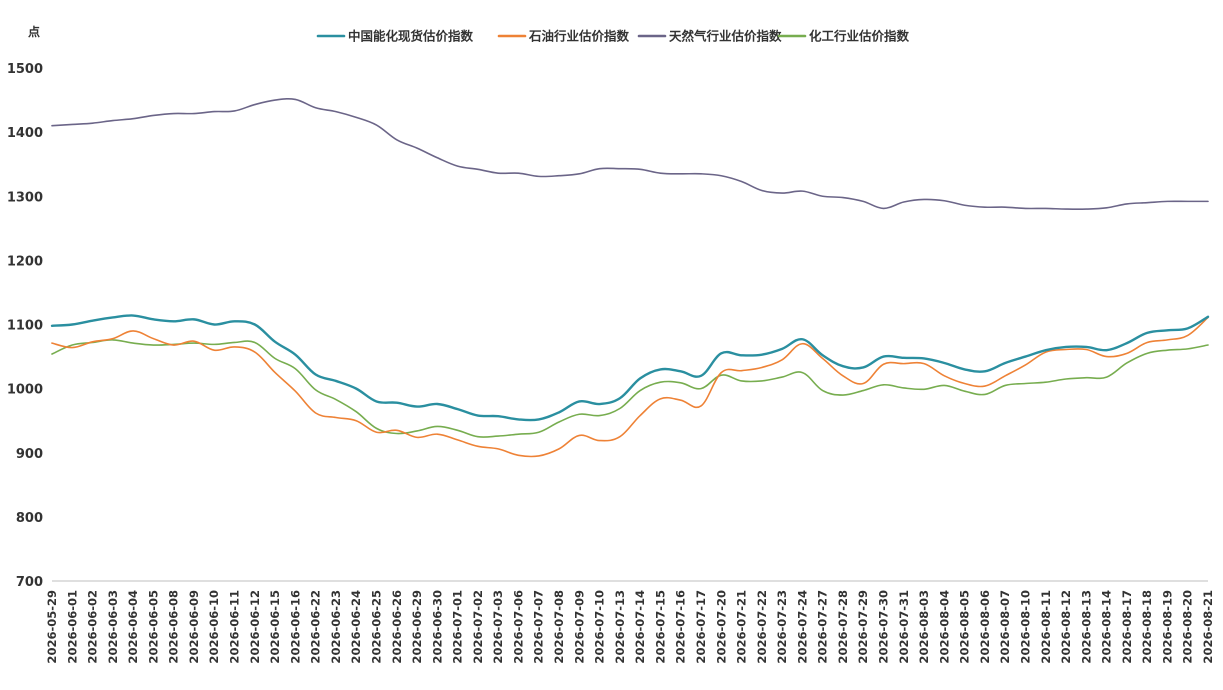 This screenshot has width=1223, height=690. I want to click on y-tick-label: 1200, so click(25, 261).